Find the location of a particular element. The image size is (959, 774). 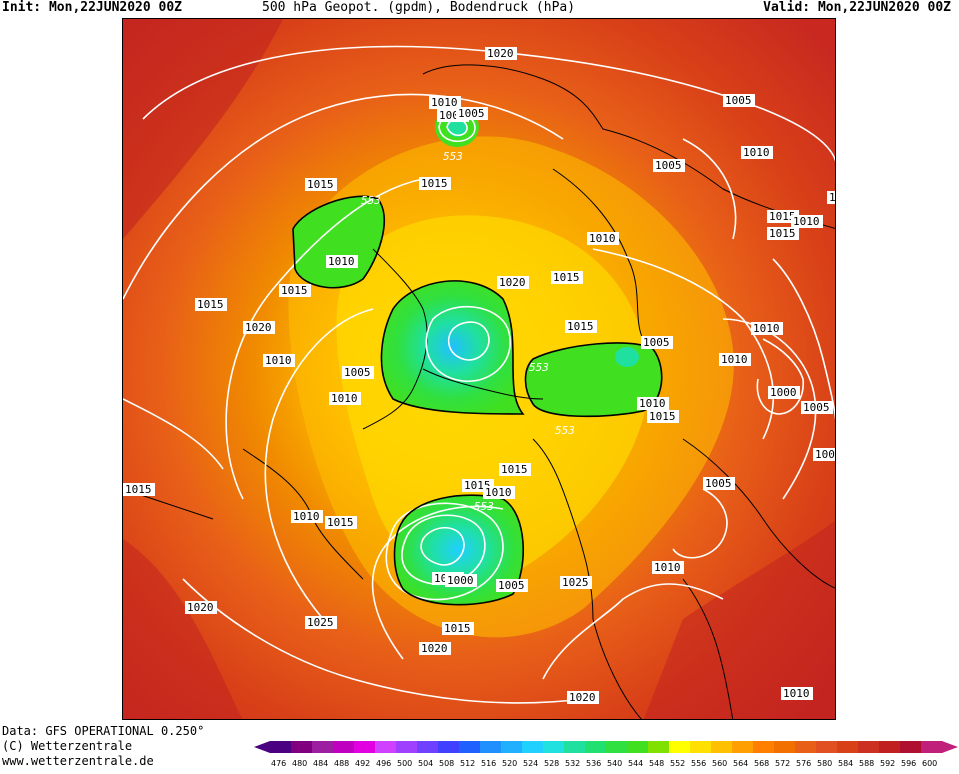

legend-tick-label: 512 is located at coordinates (467, 763).